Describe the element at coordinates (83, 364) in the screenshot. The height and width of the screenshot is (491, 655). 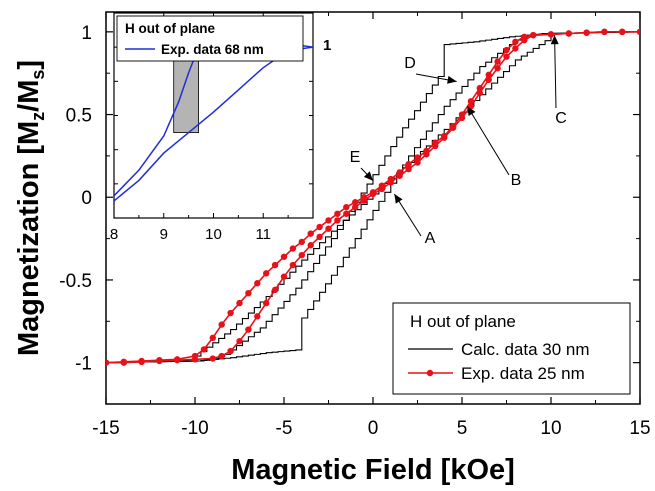
I see `y-tick-label: -1` at that location.